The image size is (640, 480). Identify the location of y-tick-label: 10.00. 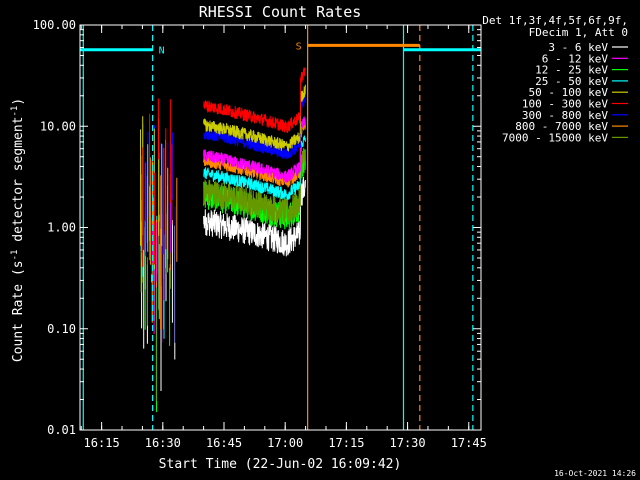
(58, 126).